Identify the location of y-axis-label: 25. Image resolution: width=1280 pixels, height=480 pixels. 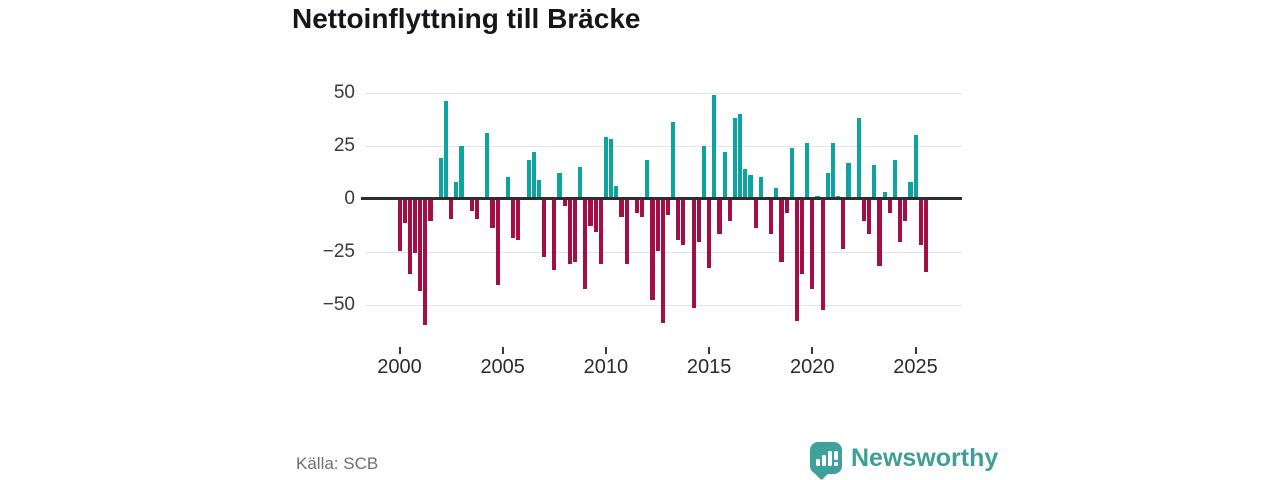
(344, 145).